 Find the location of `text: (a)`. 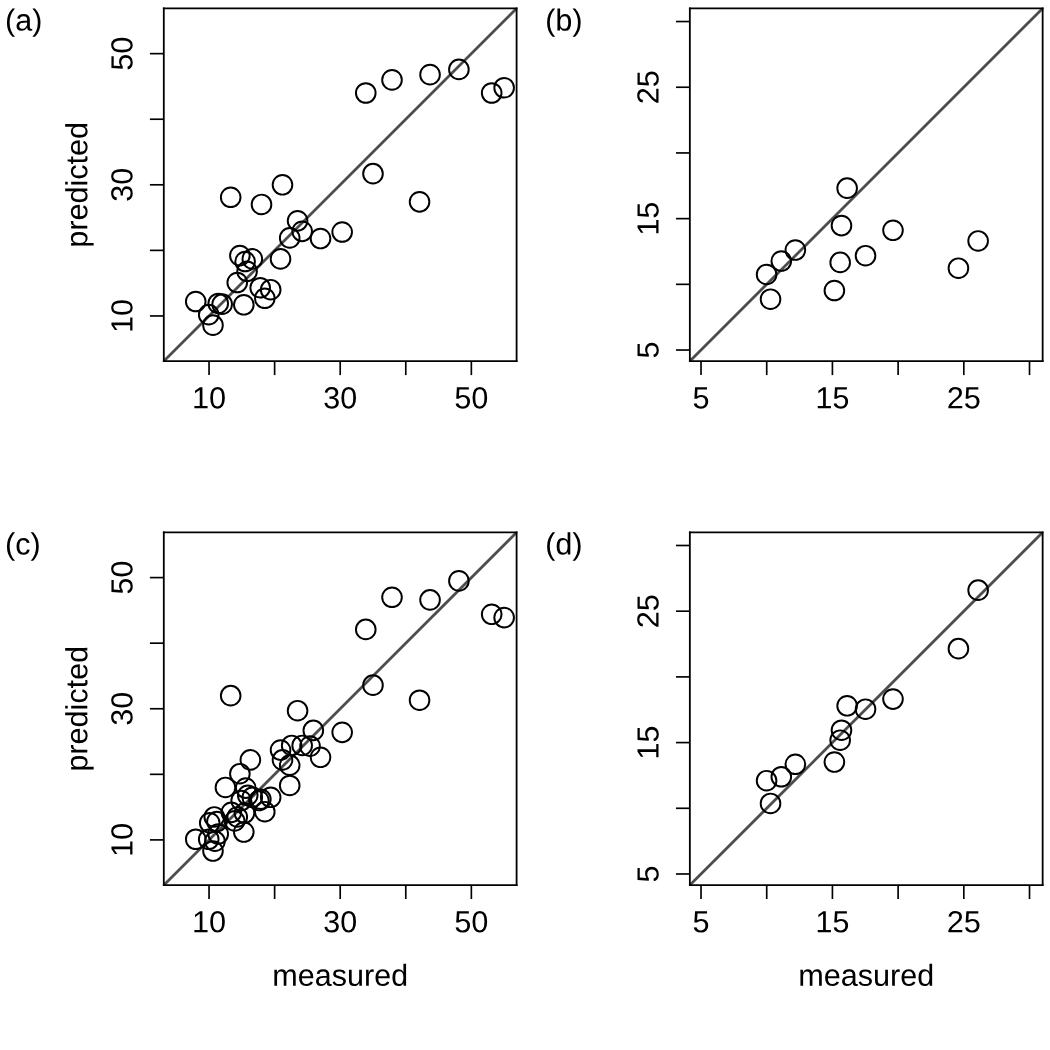

text: (a) is located at coordinates (23, 22).